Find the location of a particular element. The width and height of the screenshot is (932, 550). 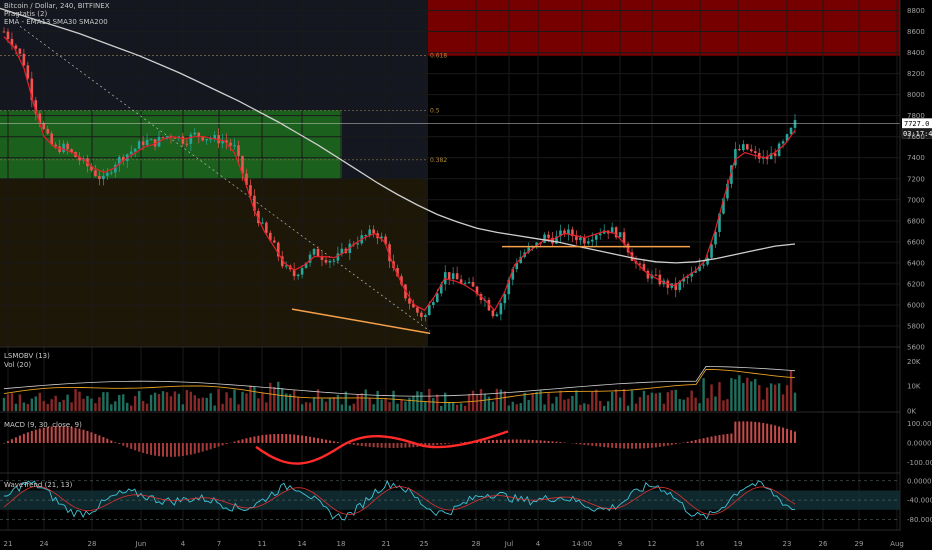

time-tick-15: 9 is located at coordinates (620, 544).